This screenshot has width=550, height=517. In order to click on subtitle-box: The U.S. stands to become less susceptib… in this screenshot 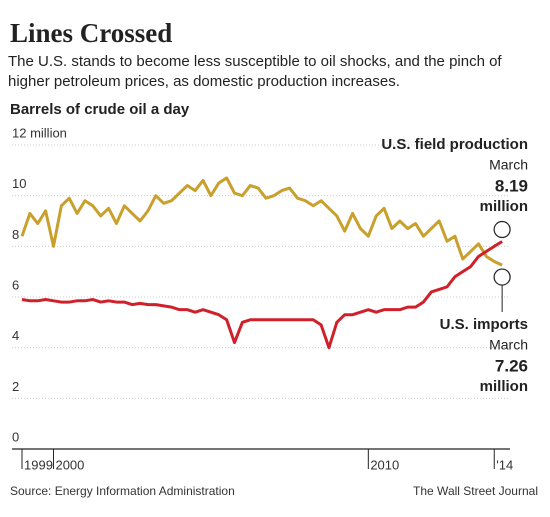, I will do `click(255, 71)`.